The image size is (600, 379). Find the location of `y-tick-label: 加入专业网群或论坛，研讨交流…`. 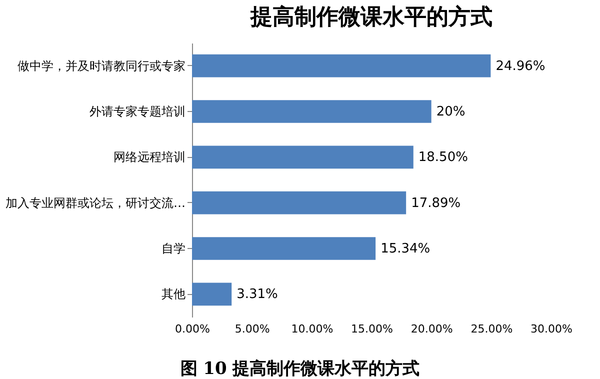

y-tick-label: 加入专业网群或论坛，研讨交流… is located at coordinates (96, 203).